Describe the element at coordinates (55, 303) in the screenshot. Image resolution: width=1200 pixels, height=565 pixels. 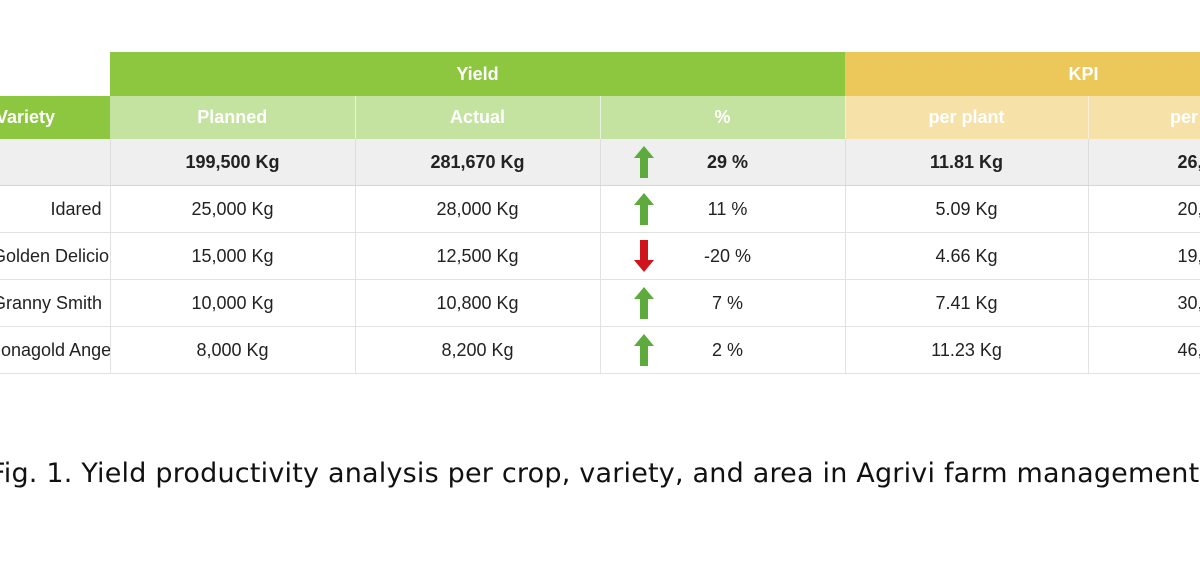
I see `variety-cell: Granny Smith` at that location.